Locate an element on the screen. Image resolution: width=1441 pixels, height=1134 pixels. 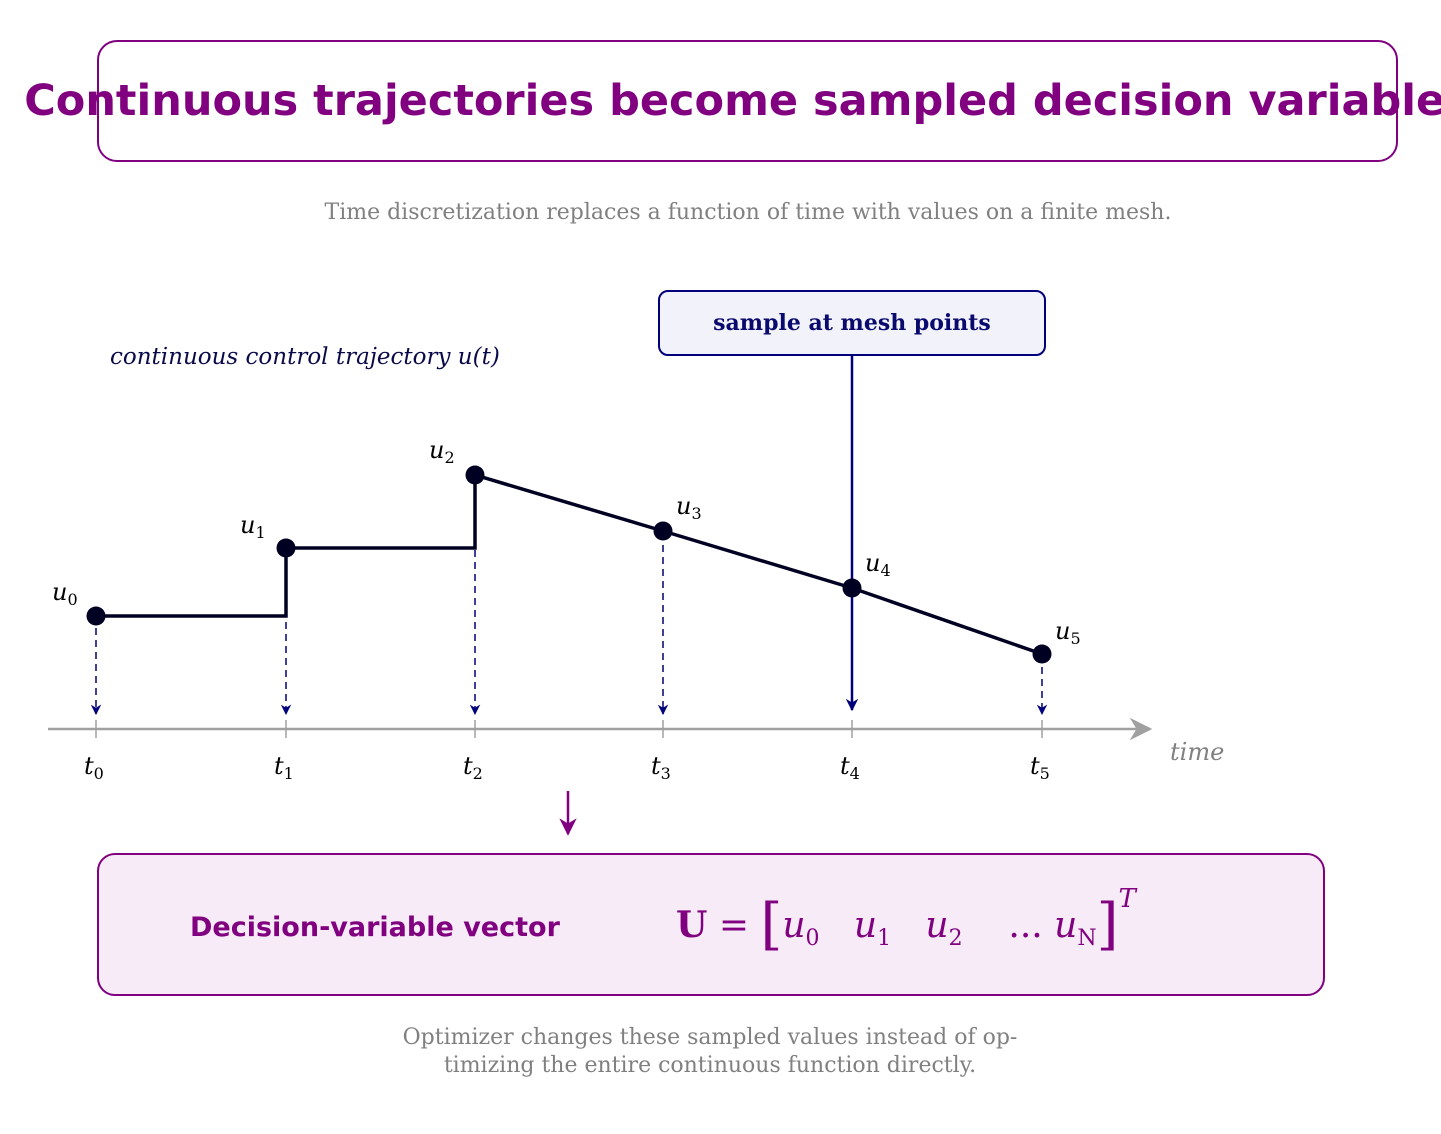
tick-label-t3: t3 is located at coordinates (661, 767).